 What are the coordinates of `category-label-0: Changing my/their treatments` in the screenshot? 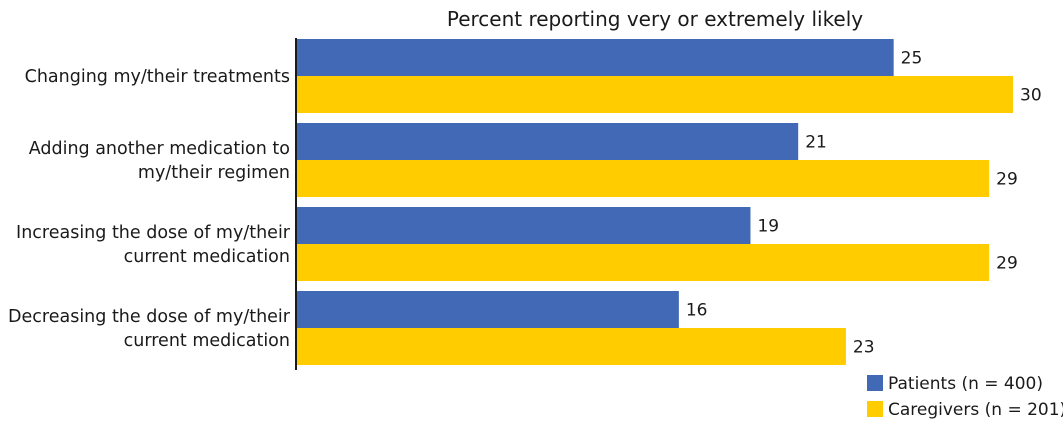 It's located at (157, 77).